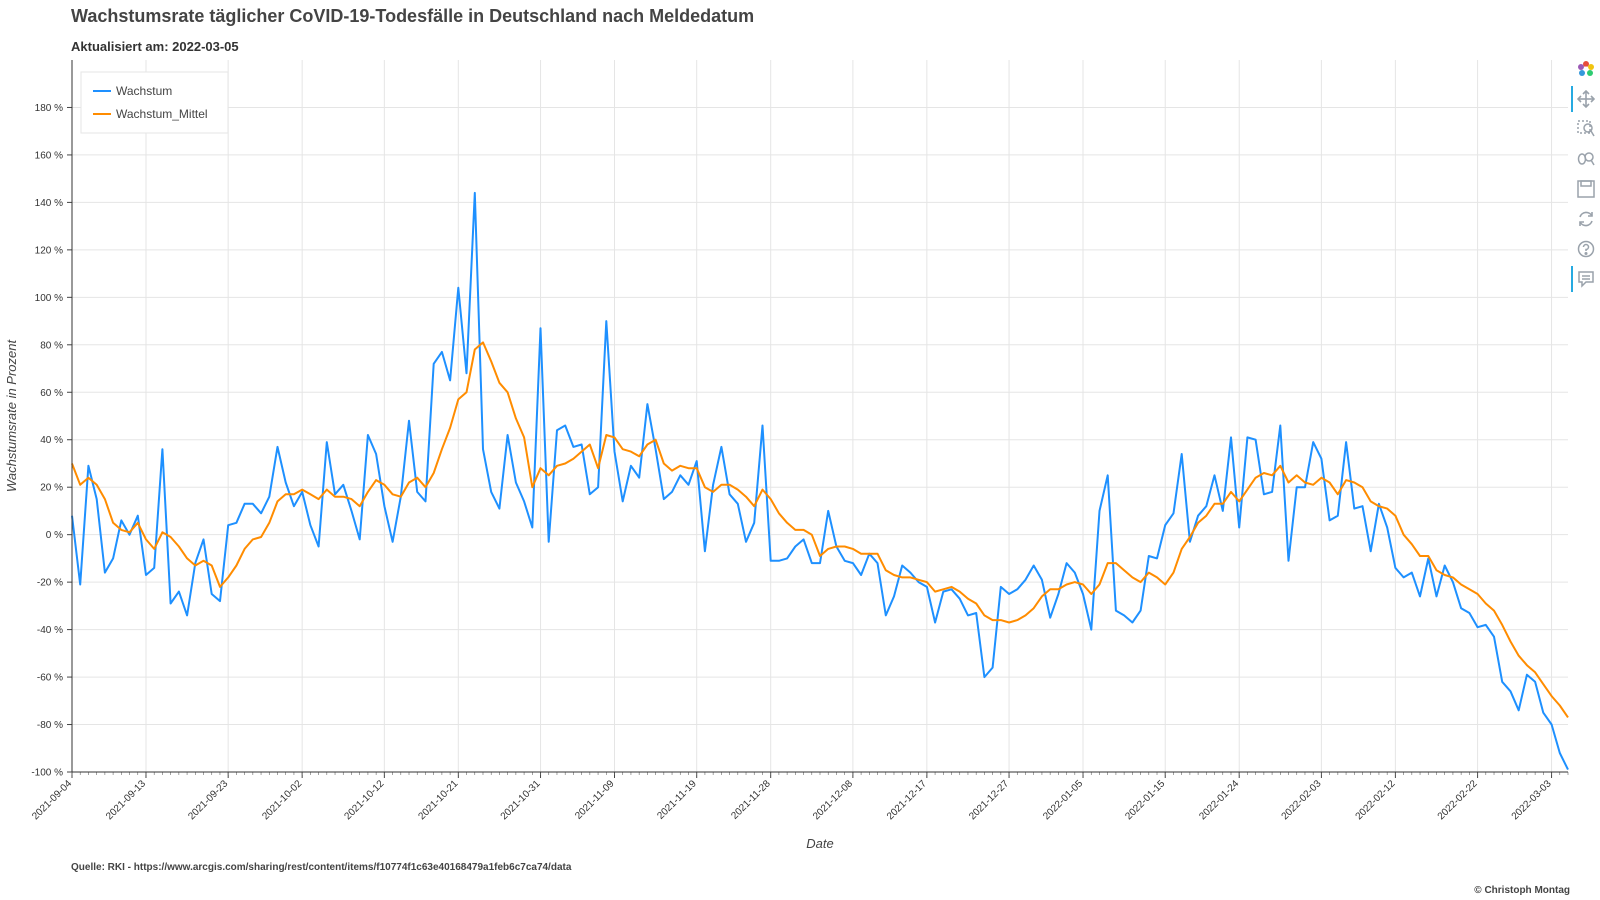  I want to click on x-tick-label: 2022-01-15, so click(1145, 800).